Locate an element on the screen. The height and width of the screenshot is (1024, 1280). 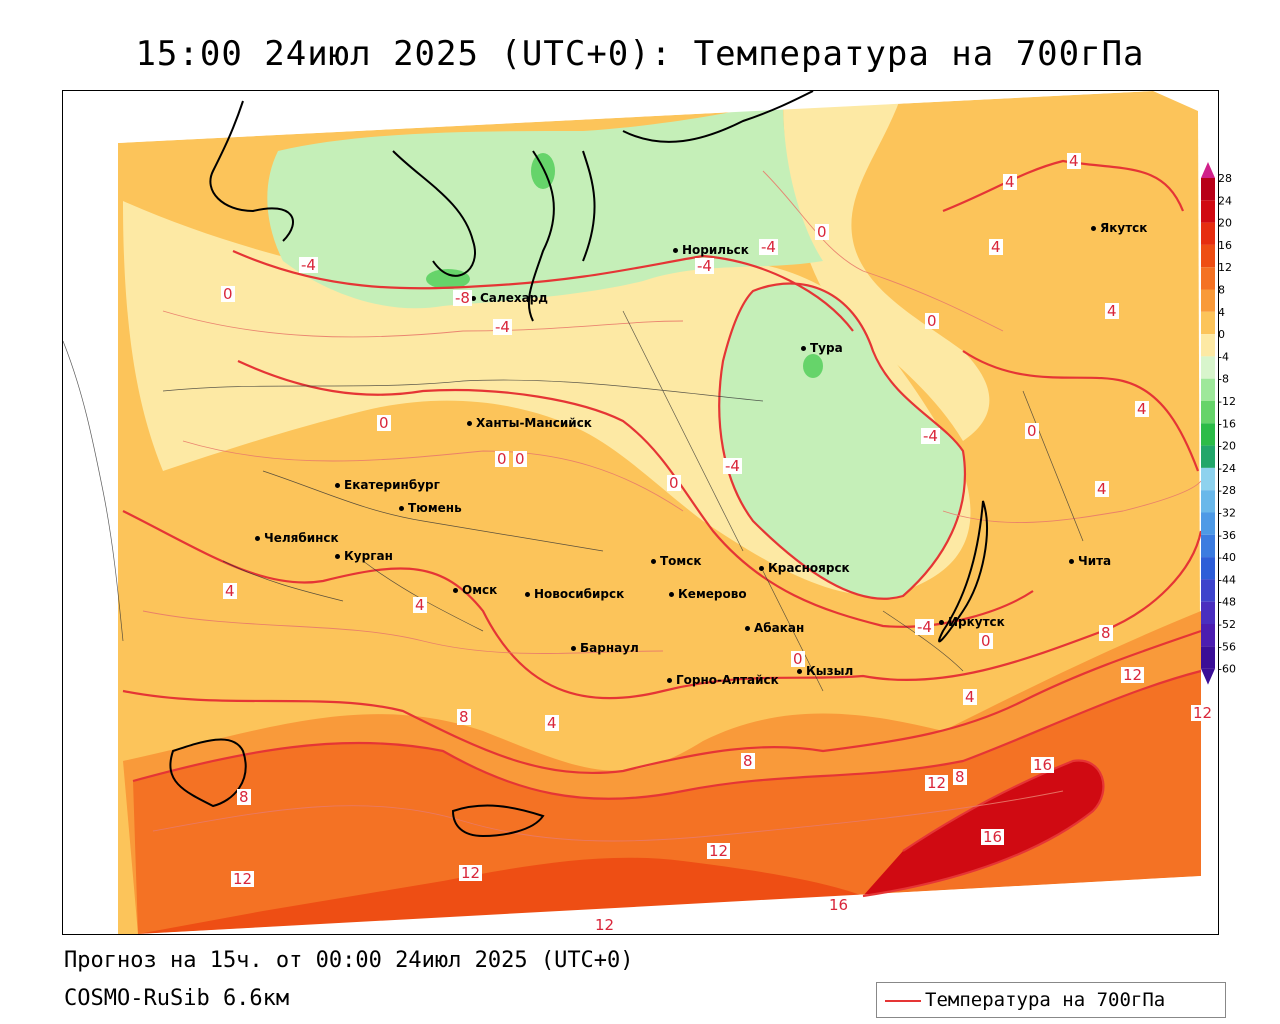
colorbar-tick-label: -40 is located at coordinates (1227, 557).